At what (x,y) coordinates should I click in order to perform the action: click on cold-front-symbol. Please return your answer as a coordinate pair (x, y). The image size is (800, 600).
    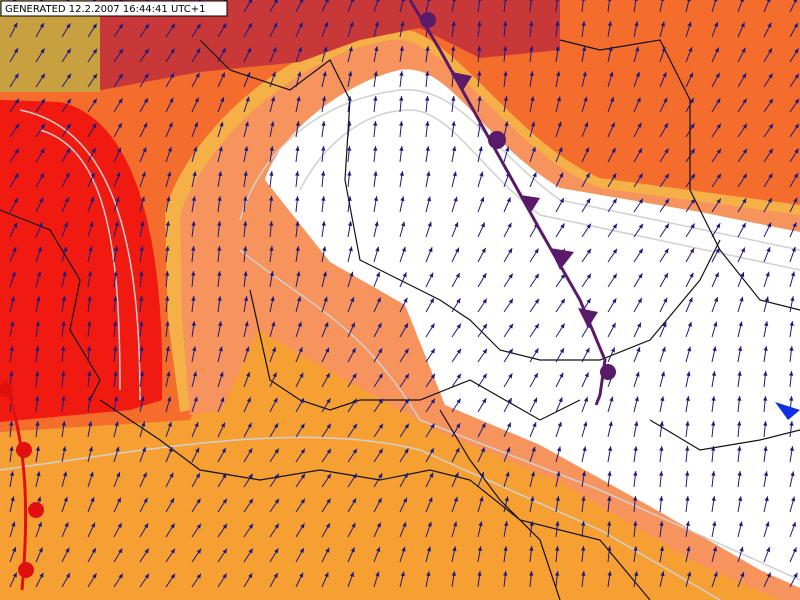
    Looking at the image, I should click on (787, 411).